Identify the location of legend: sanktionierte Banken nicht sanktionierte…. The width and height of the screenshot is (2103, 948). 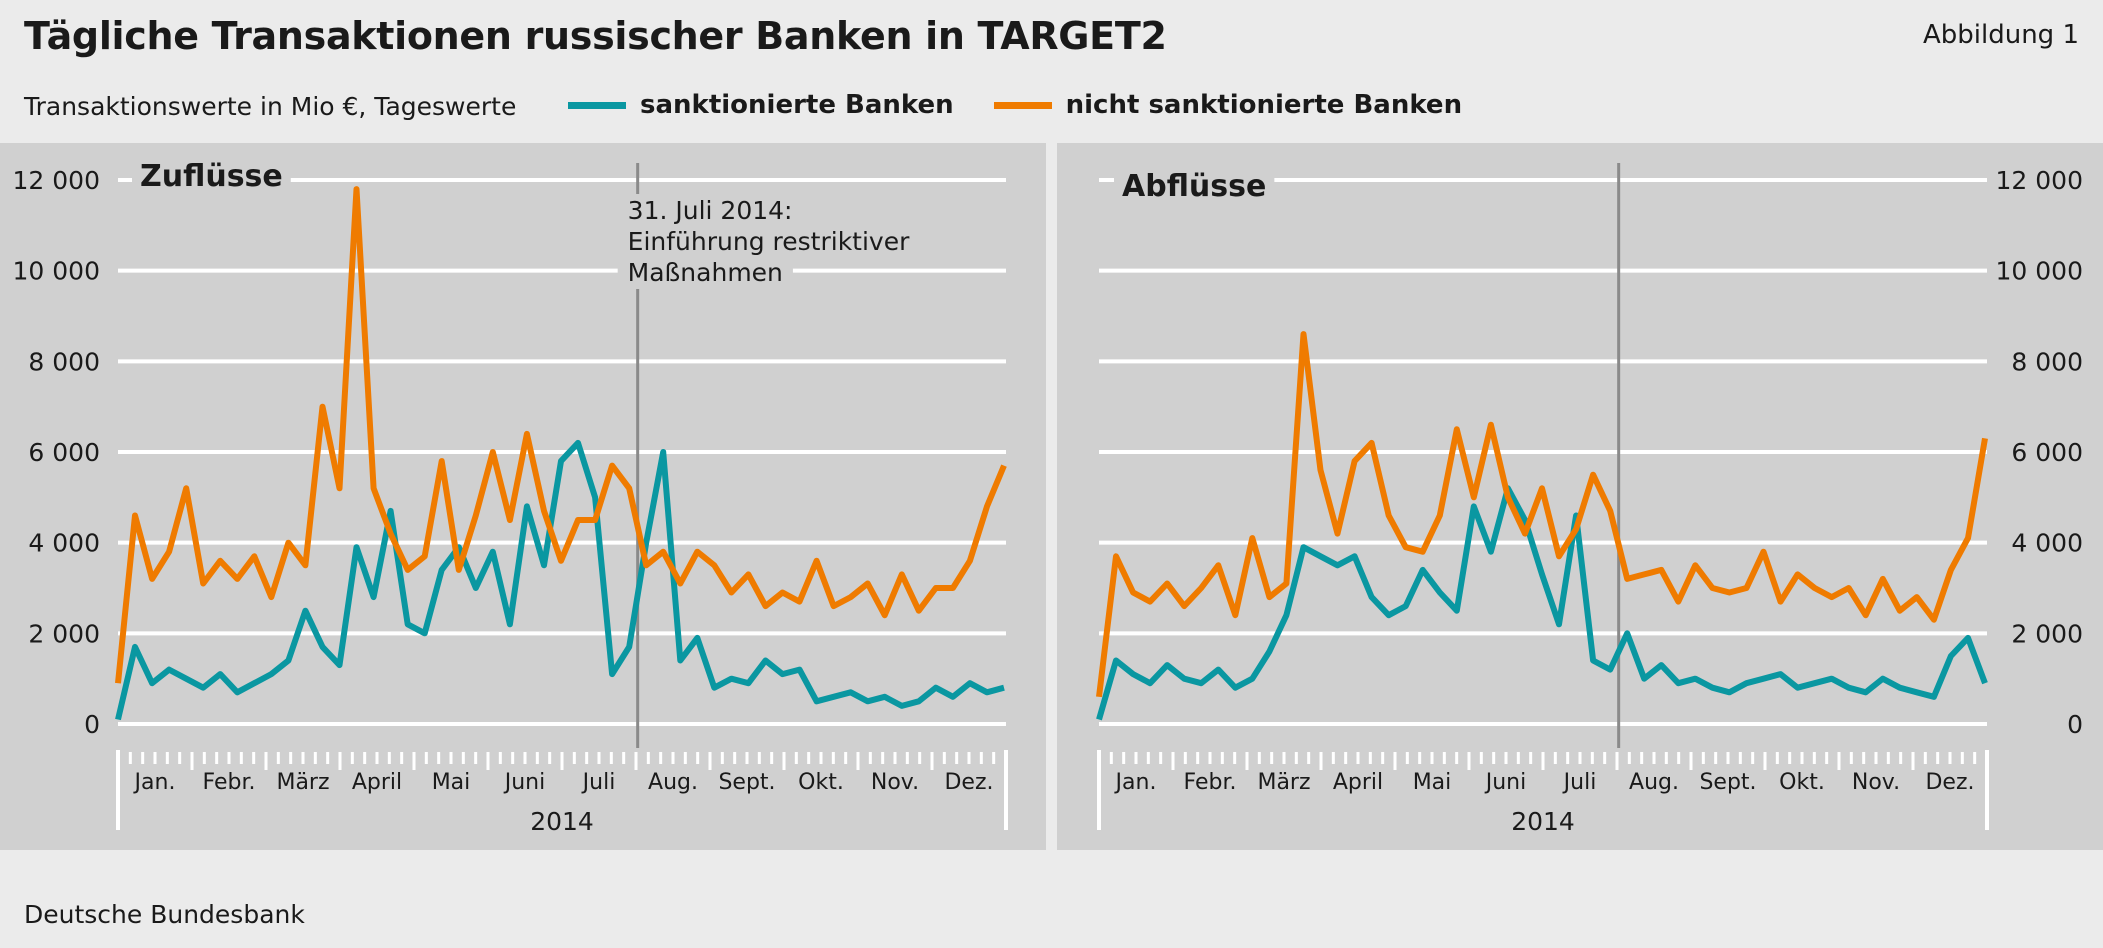
(1015, 105).